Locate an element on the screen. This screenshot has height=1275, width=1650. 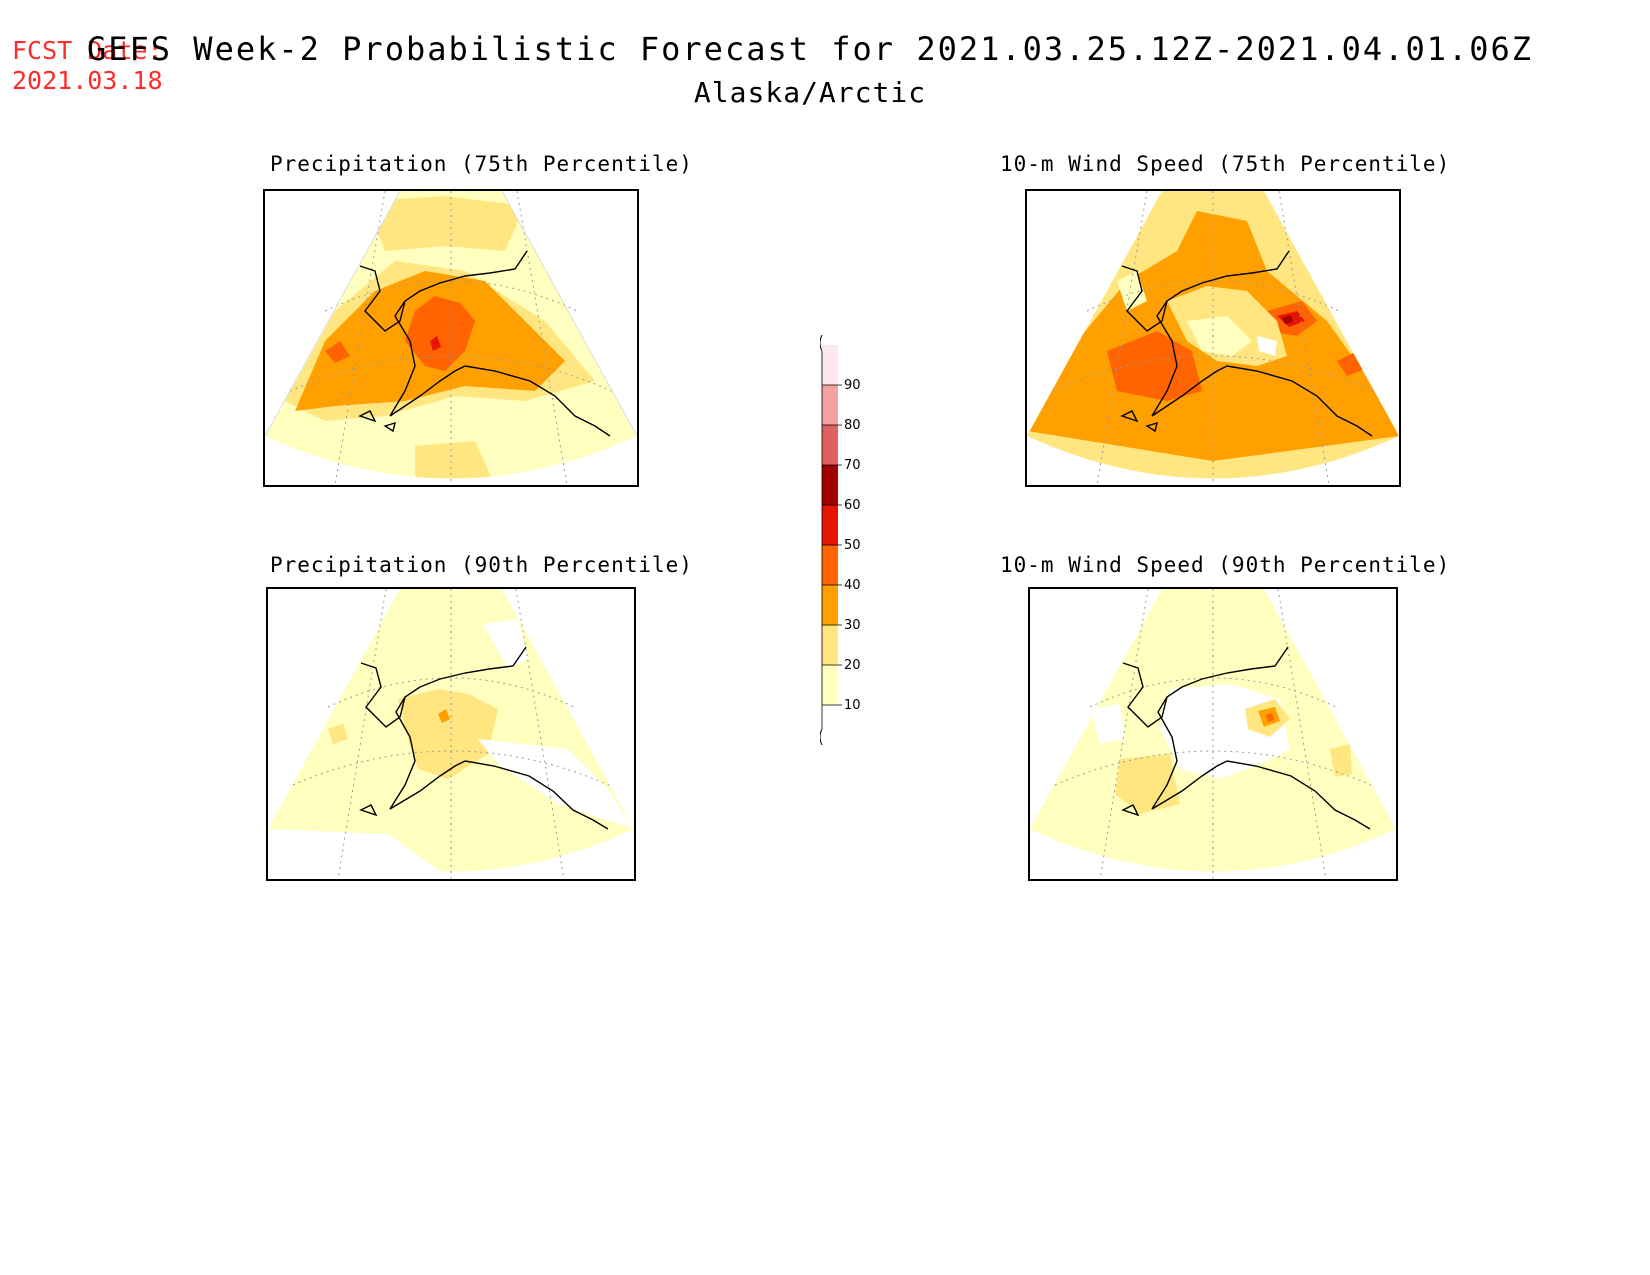
panel-title-wind-90: 10-m Wind Speed (90th Percentile) is located at coordinates (1225, 565).